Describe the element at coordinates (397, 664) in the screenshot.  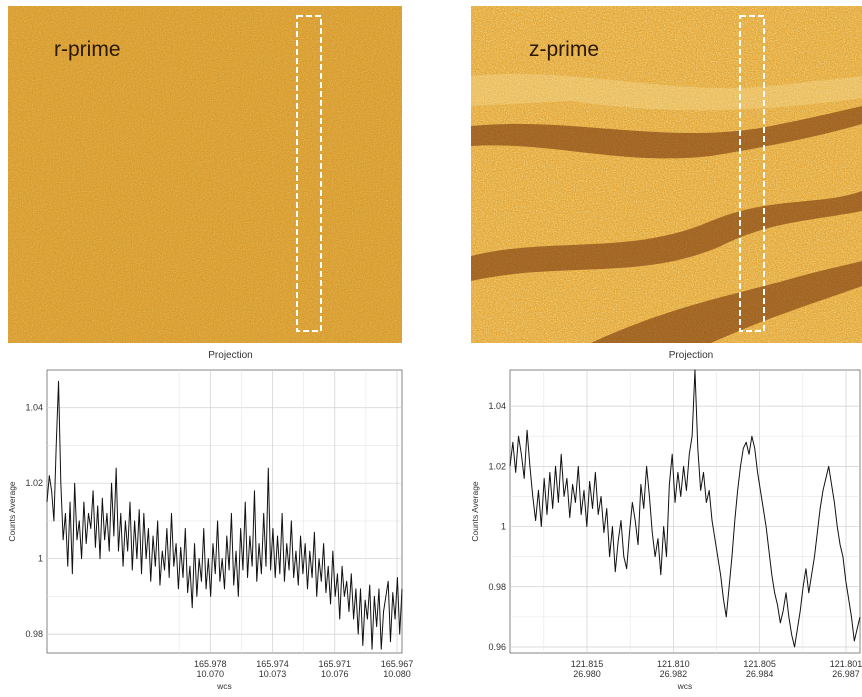
I see `x-tick-label-top: 165.967` at that location.